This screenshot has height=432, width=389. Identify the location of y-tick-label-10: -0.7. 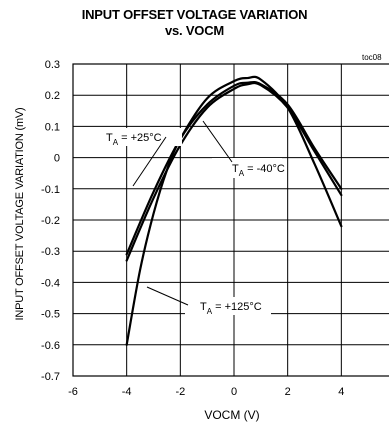
(50, 377).